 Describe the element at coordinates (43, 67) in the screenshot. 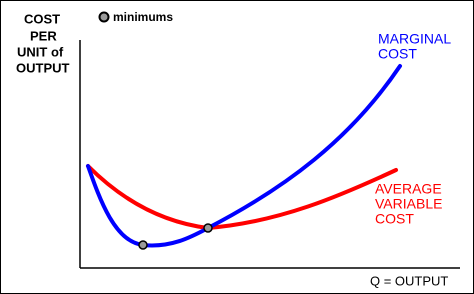

I see `y-axis-label: OUTPUT` at that location.